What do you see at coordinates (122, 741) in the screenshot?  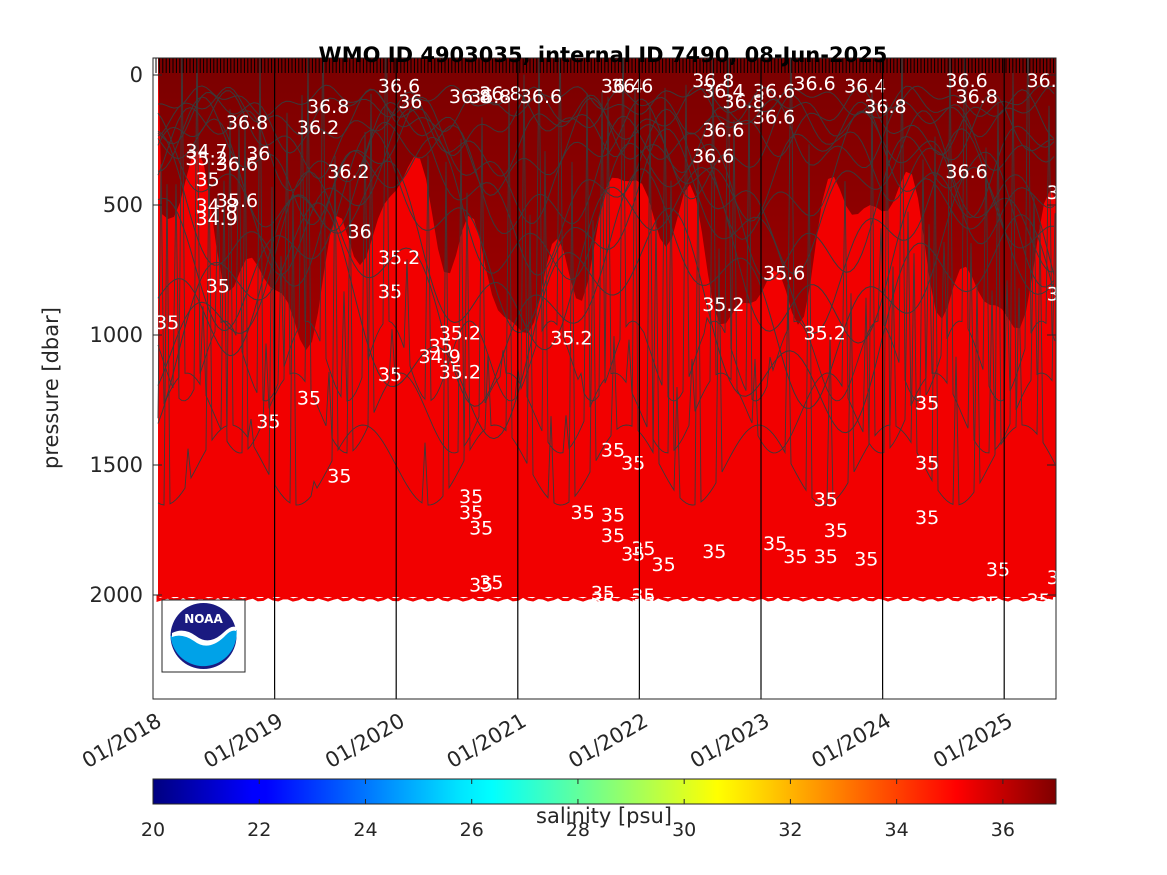 I see `x-tick-label: 01/2018` at bounding box center [122, 741].